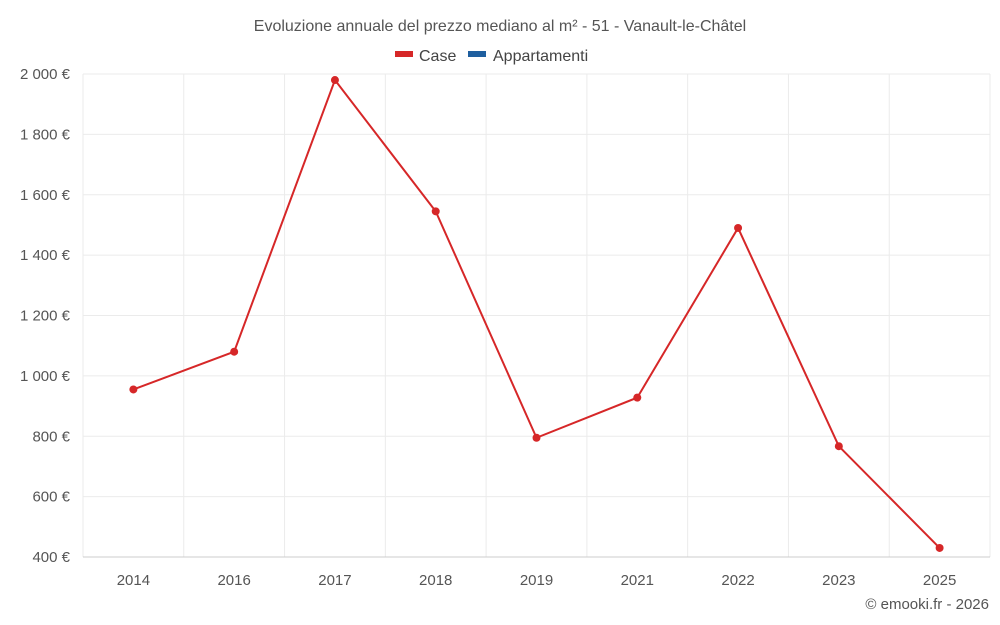 The width and height of the screenshot is (1000, 625). Describe the element at coordinates (939, 580) in the screenshot. I see `x-tick-label: 2025` at that location.